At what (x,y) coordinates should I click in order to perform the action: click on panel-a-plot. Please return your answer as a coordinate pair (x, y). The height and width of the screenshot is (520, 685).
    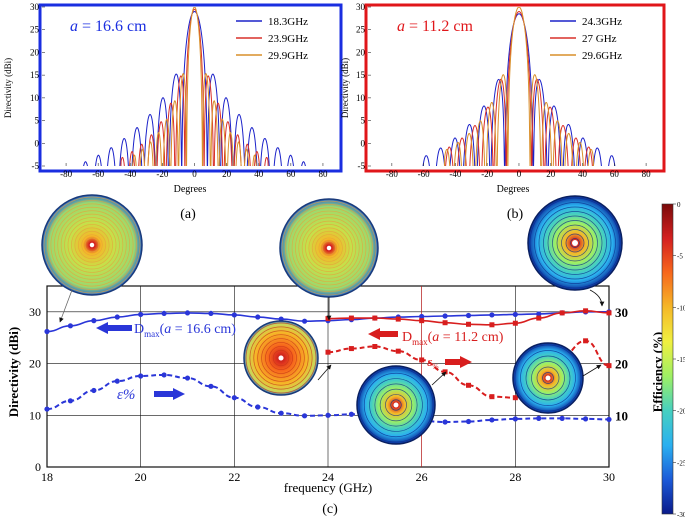
    Looking at the image, I should click on (194, 86).